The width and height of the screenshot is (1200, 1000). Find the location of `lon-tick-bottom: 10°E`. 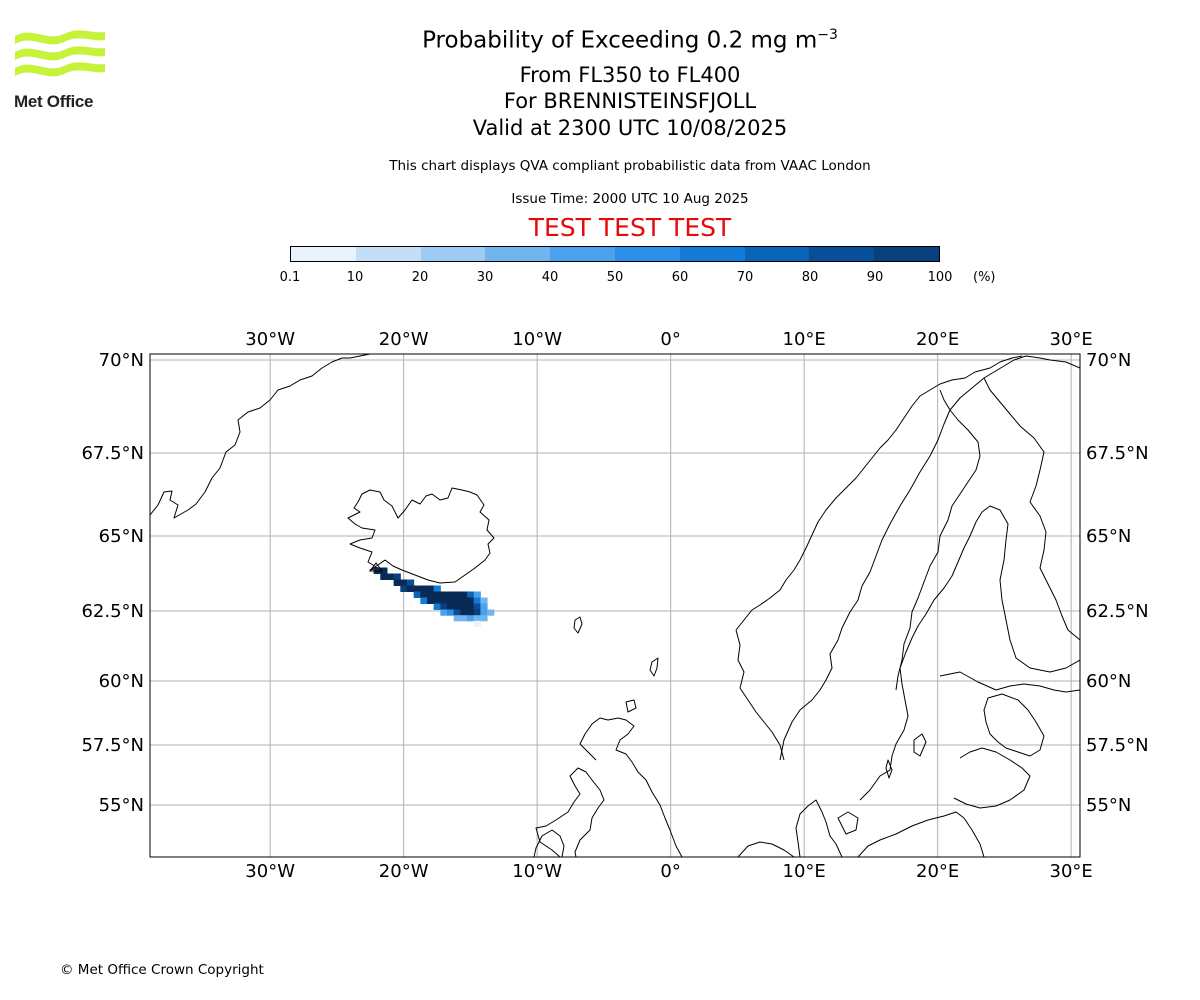

lon-tick-bottom: 10°E is located at coordinates (804, 871).